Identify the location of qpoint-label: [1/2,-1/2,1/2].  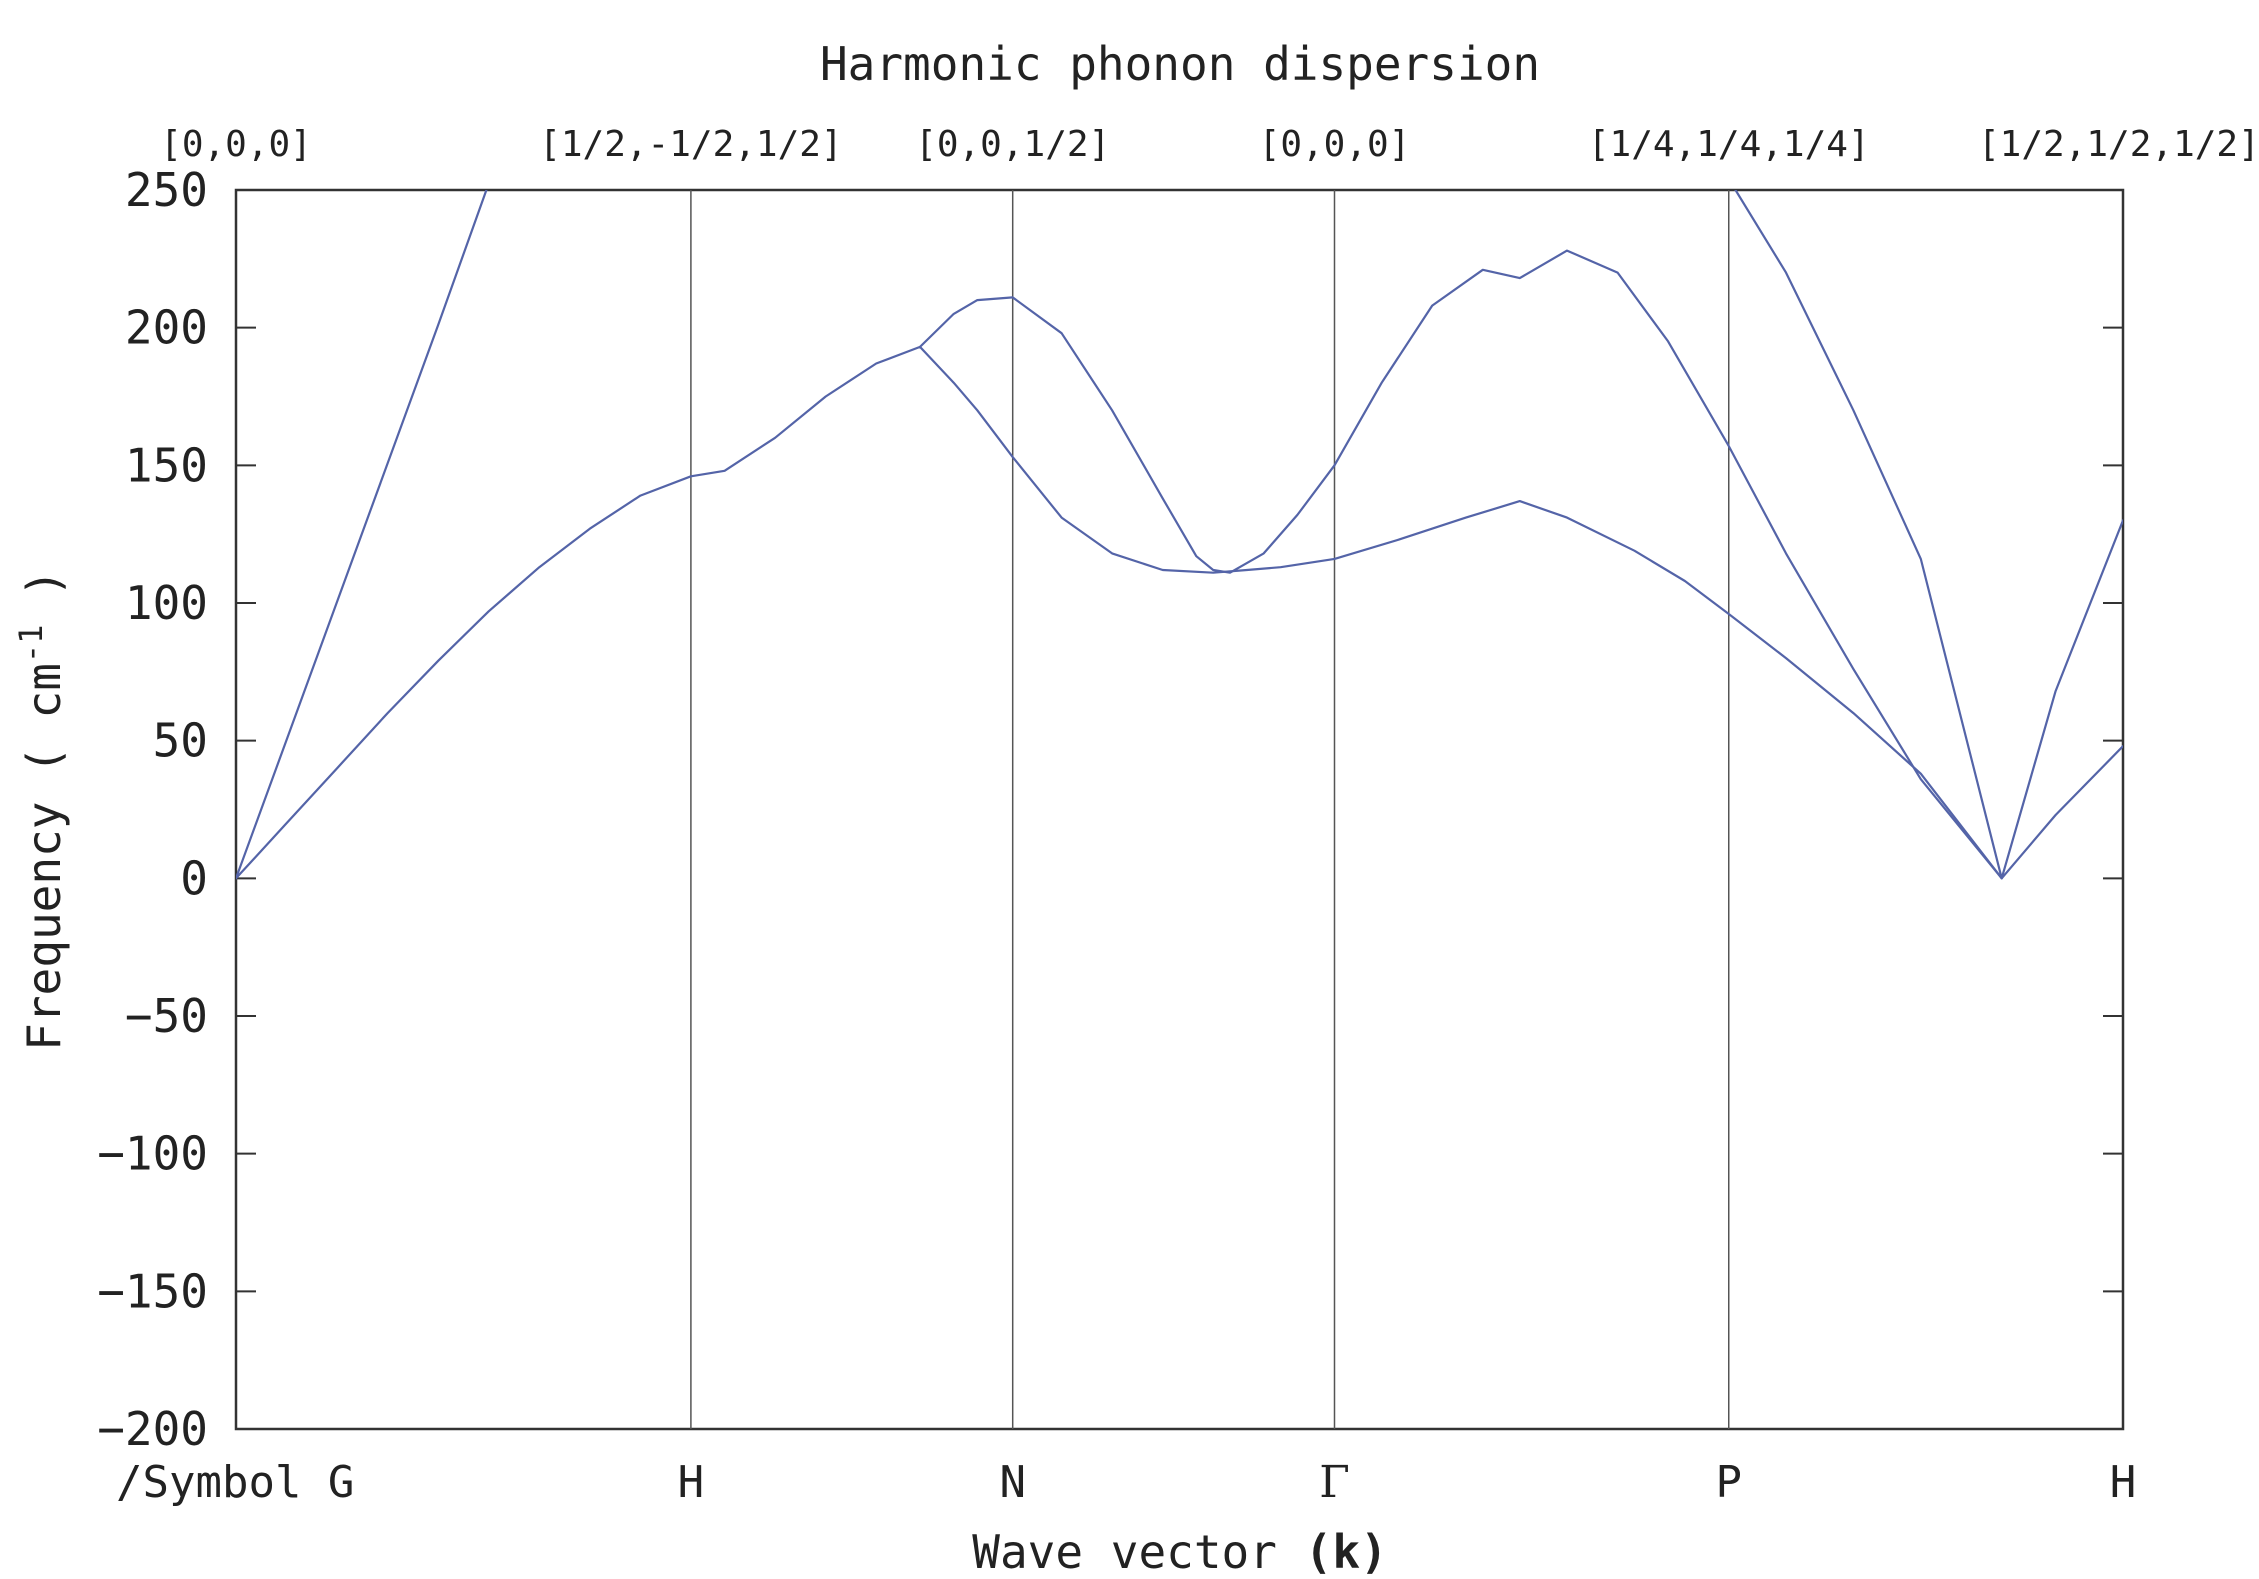
(690, 144).